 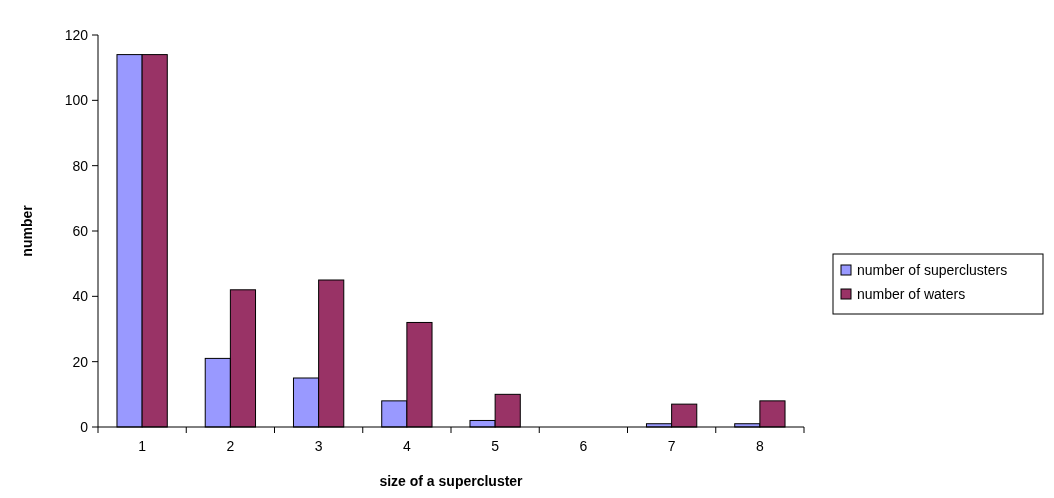 What do you see at coordinates (142, 446) in the screenshot?
I see `x-tick-label: 1` at bounding box center [142, 446].